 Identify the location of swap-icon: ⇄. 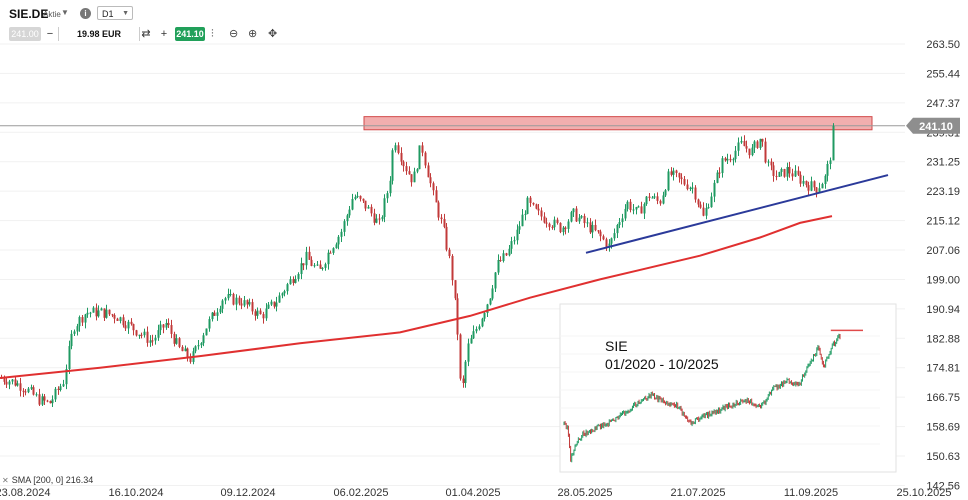
(146, 34).